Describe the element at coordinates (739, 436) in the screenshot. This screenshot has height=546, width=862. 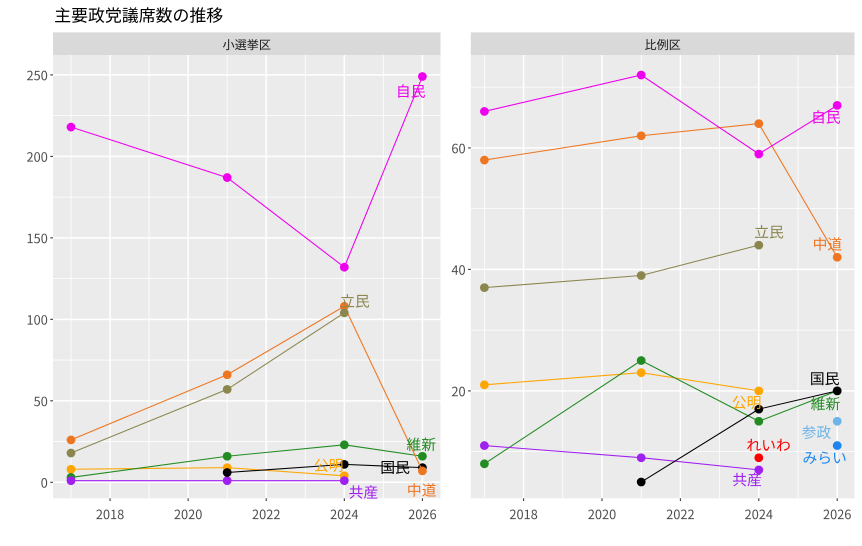
I see `series-pr-国民` at that location.